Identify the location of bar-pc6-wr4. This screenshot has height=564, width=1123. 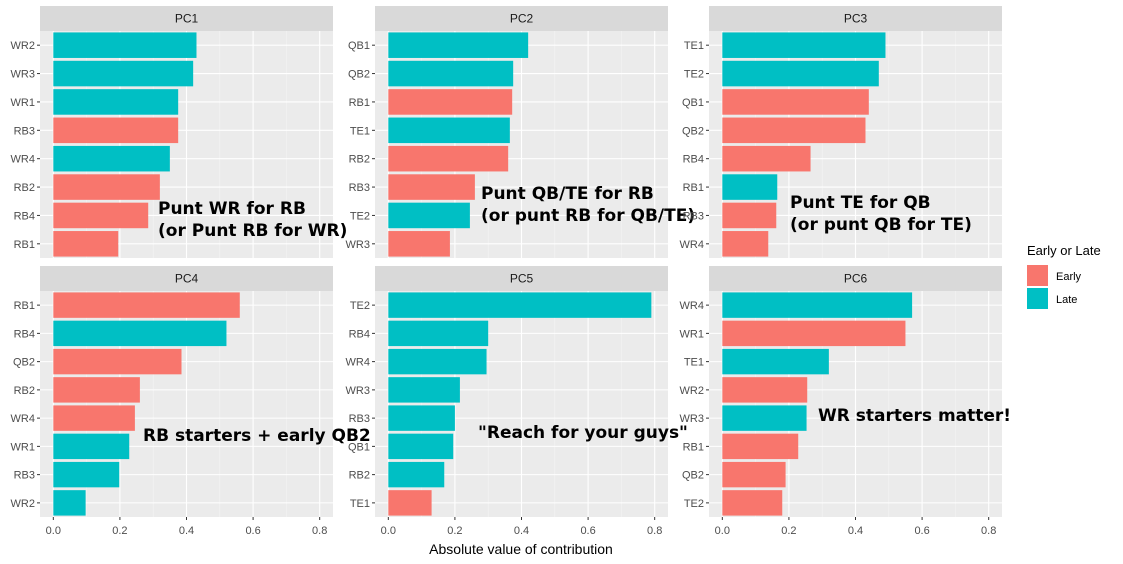
(817, 305).